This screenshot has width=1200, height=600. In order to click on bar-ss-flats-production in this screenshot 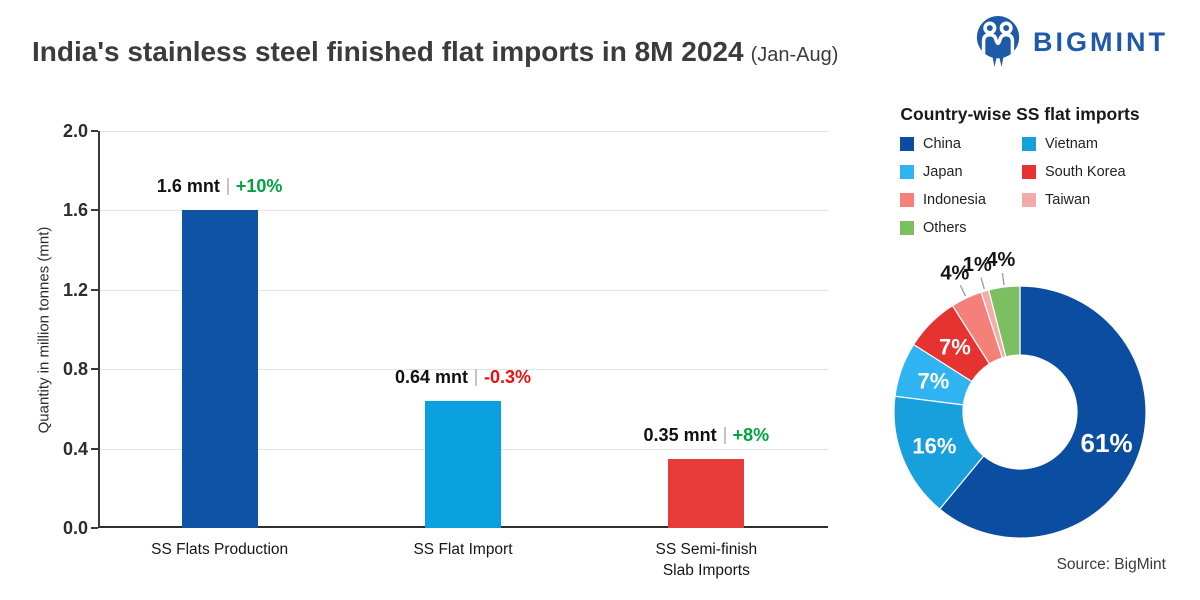, I will do `click(219, 369)`.